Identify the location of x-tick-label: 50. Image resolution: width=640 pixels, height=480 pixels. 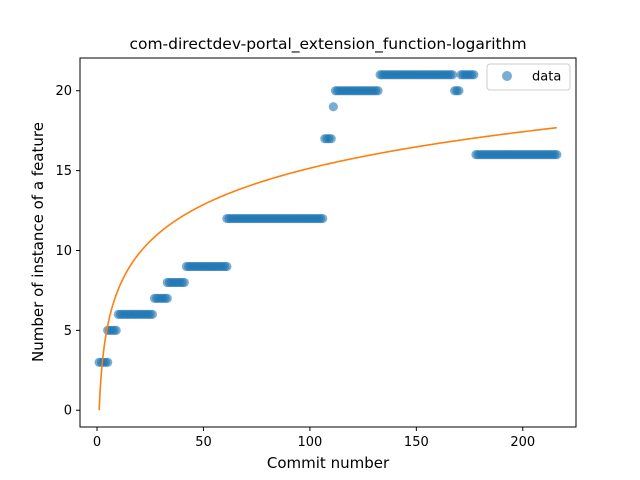
(203, 442).